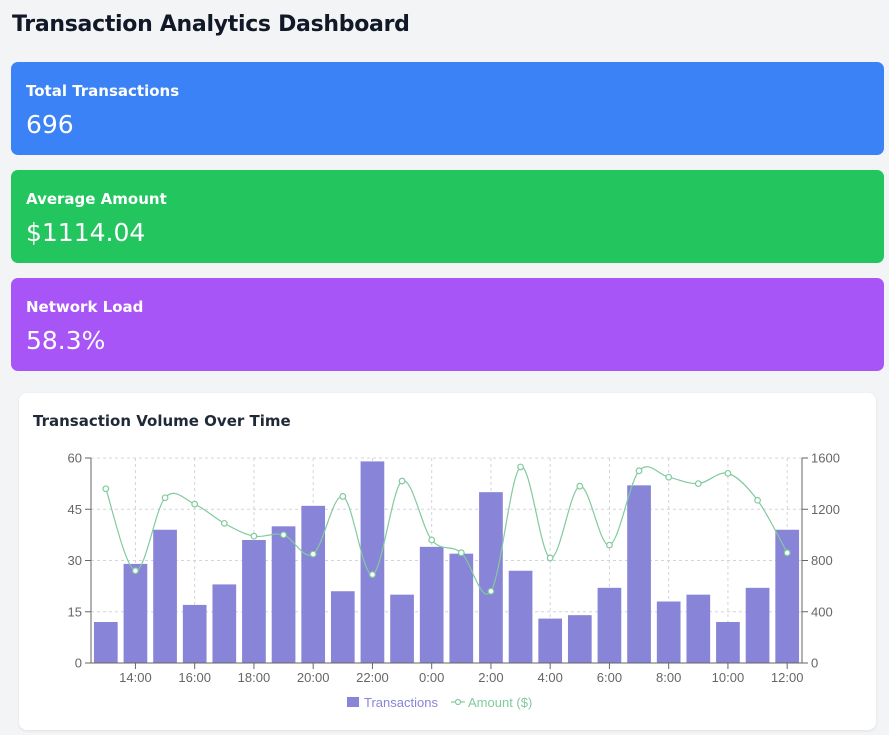 The image size is (889, 735). I want to click on line-amount, so click(446, 530).